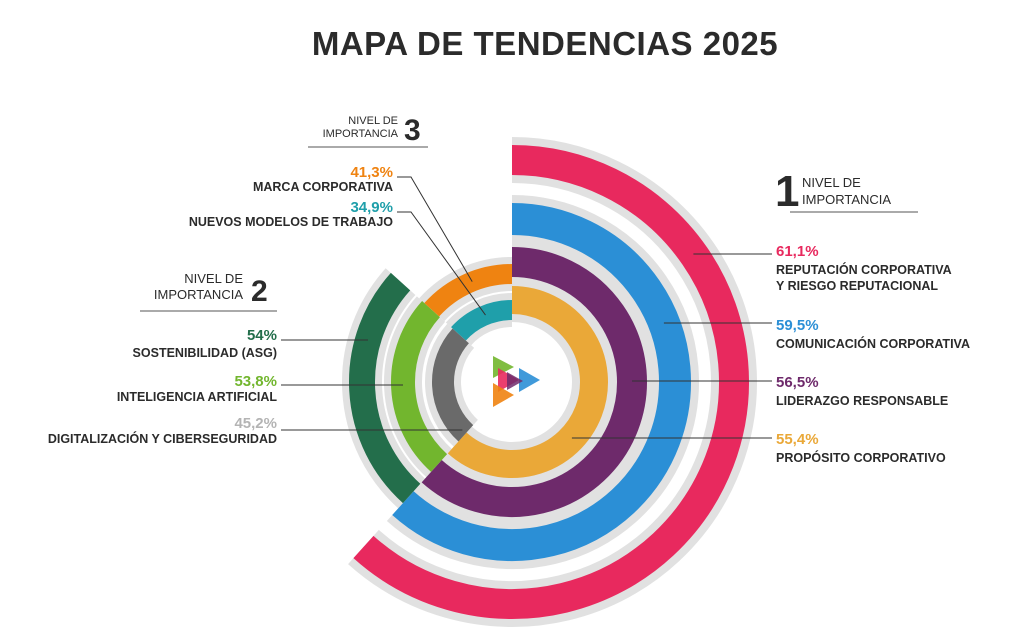 The height and width of the screenshot is (632, 1024). Describe the element at coordinates (862, 401) in the screenshot. I see `category-label-L1-2: LIDERAZGO RESPONSABLE` at that location.